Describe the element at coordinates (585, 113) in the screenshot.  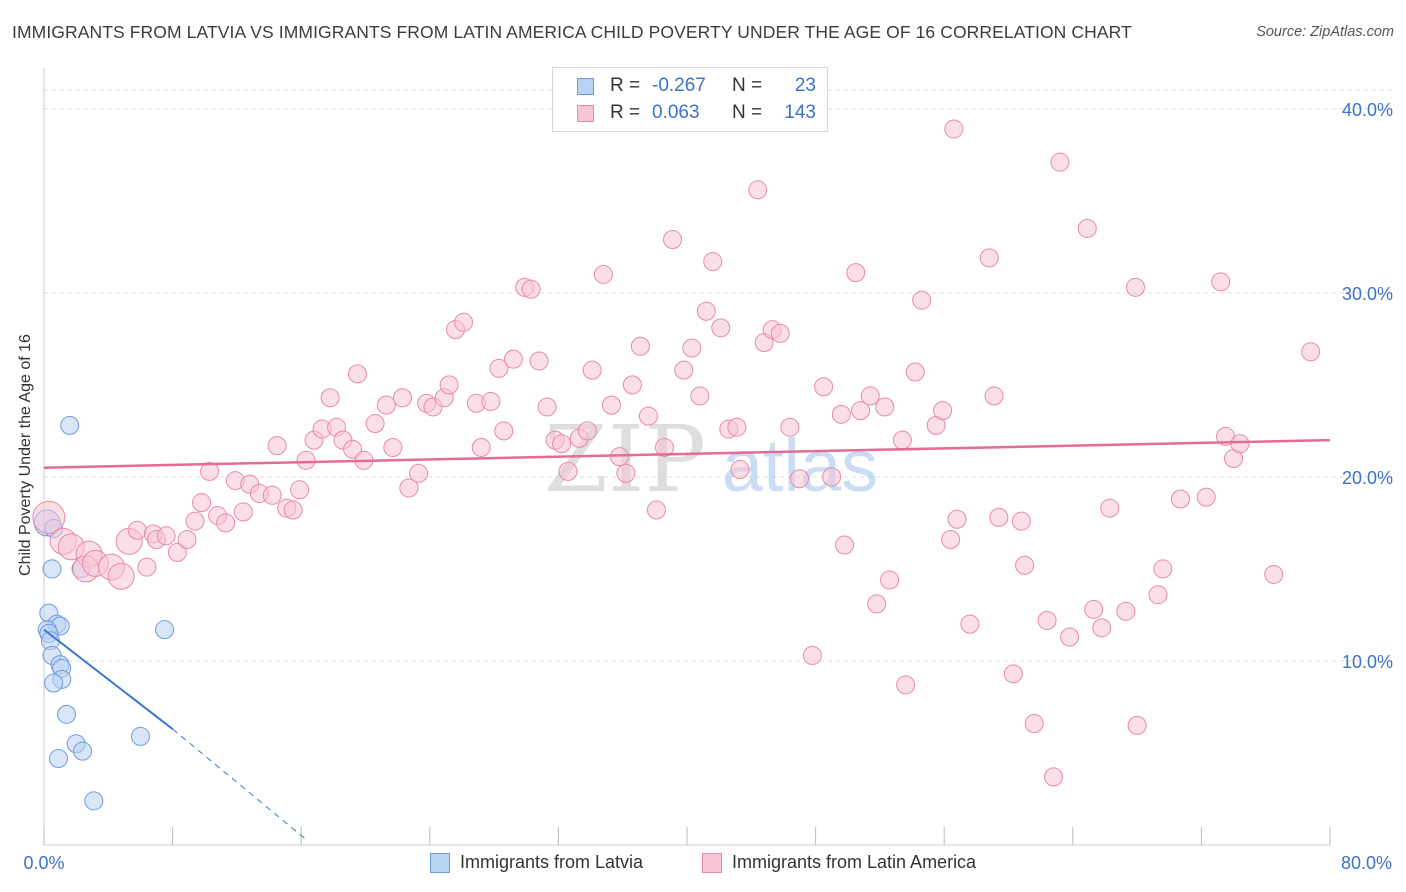
I see `legend-swatch-latam` at that location.